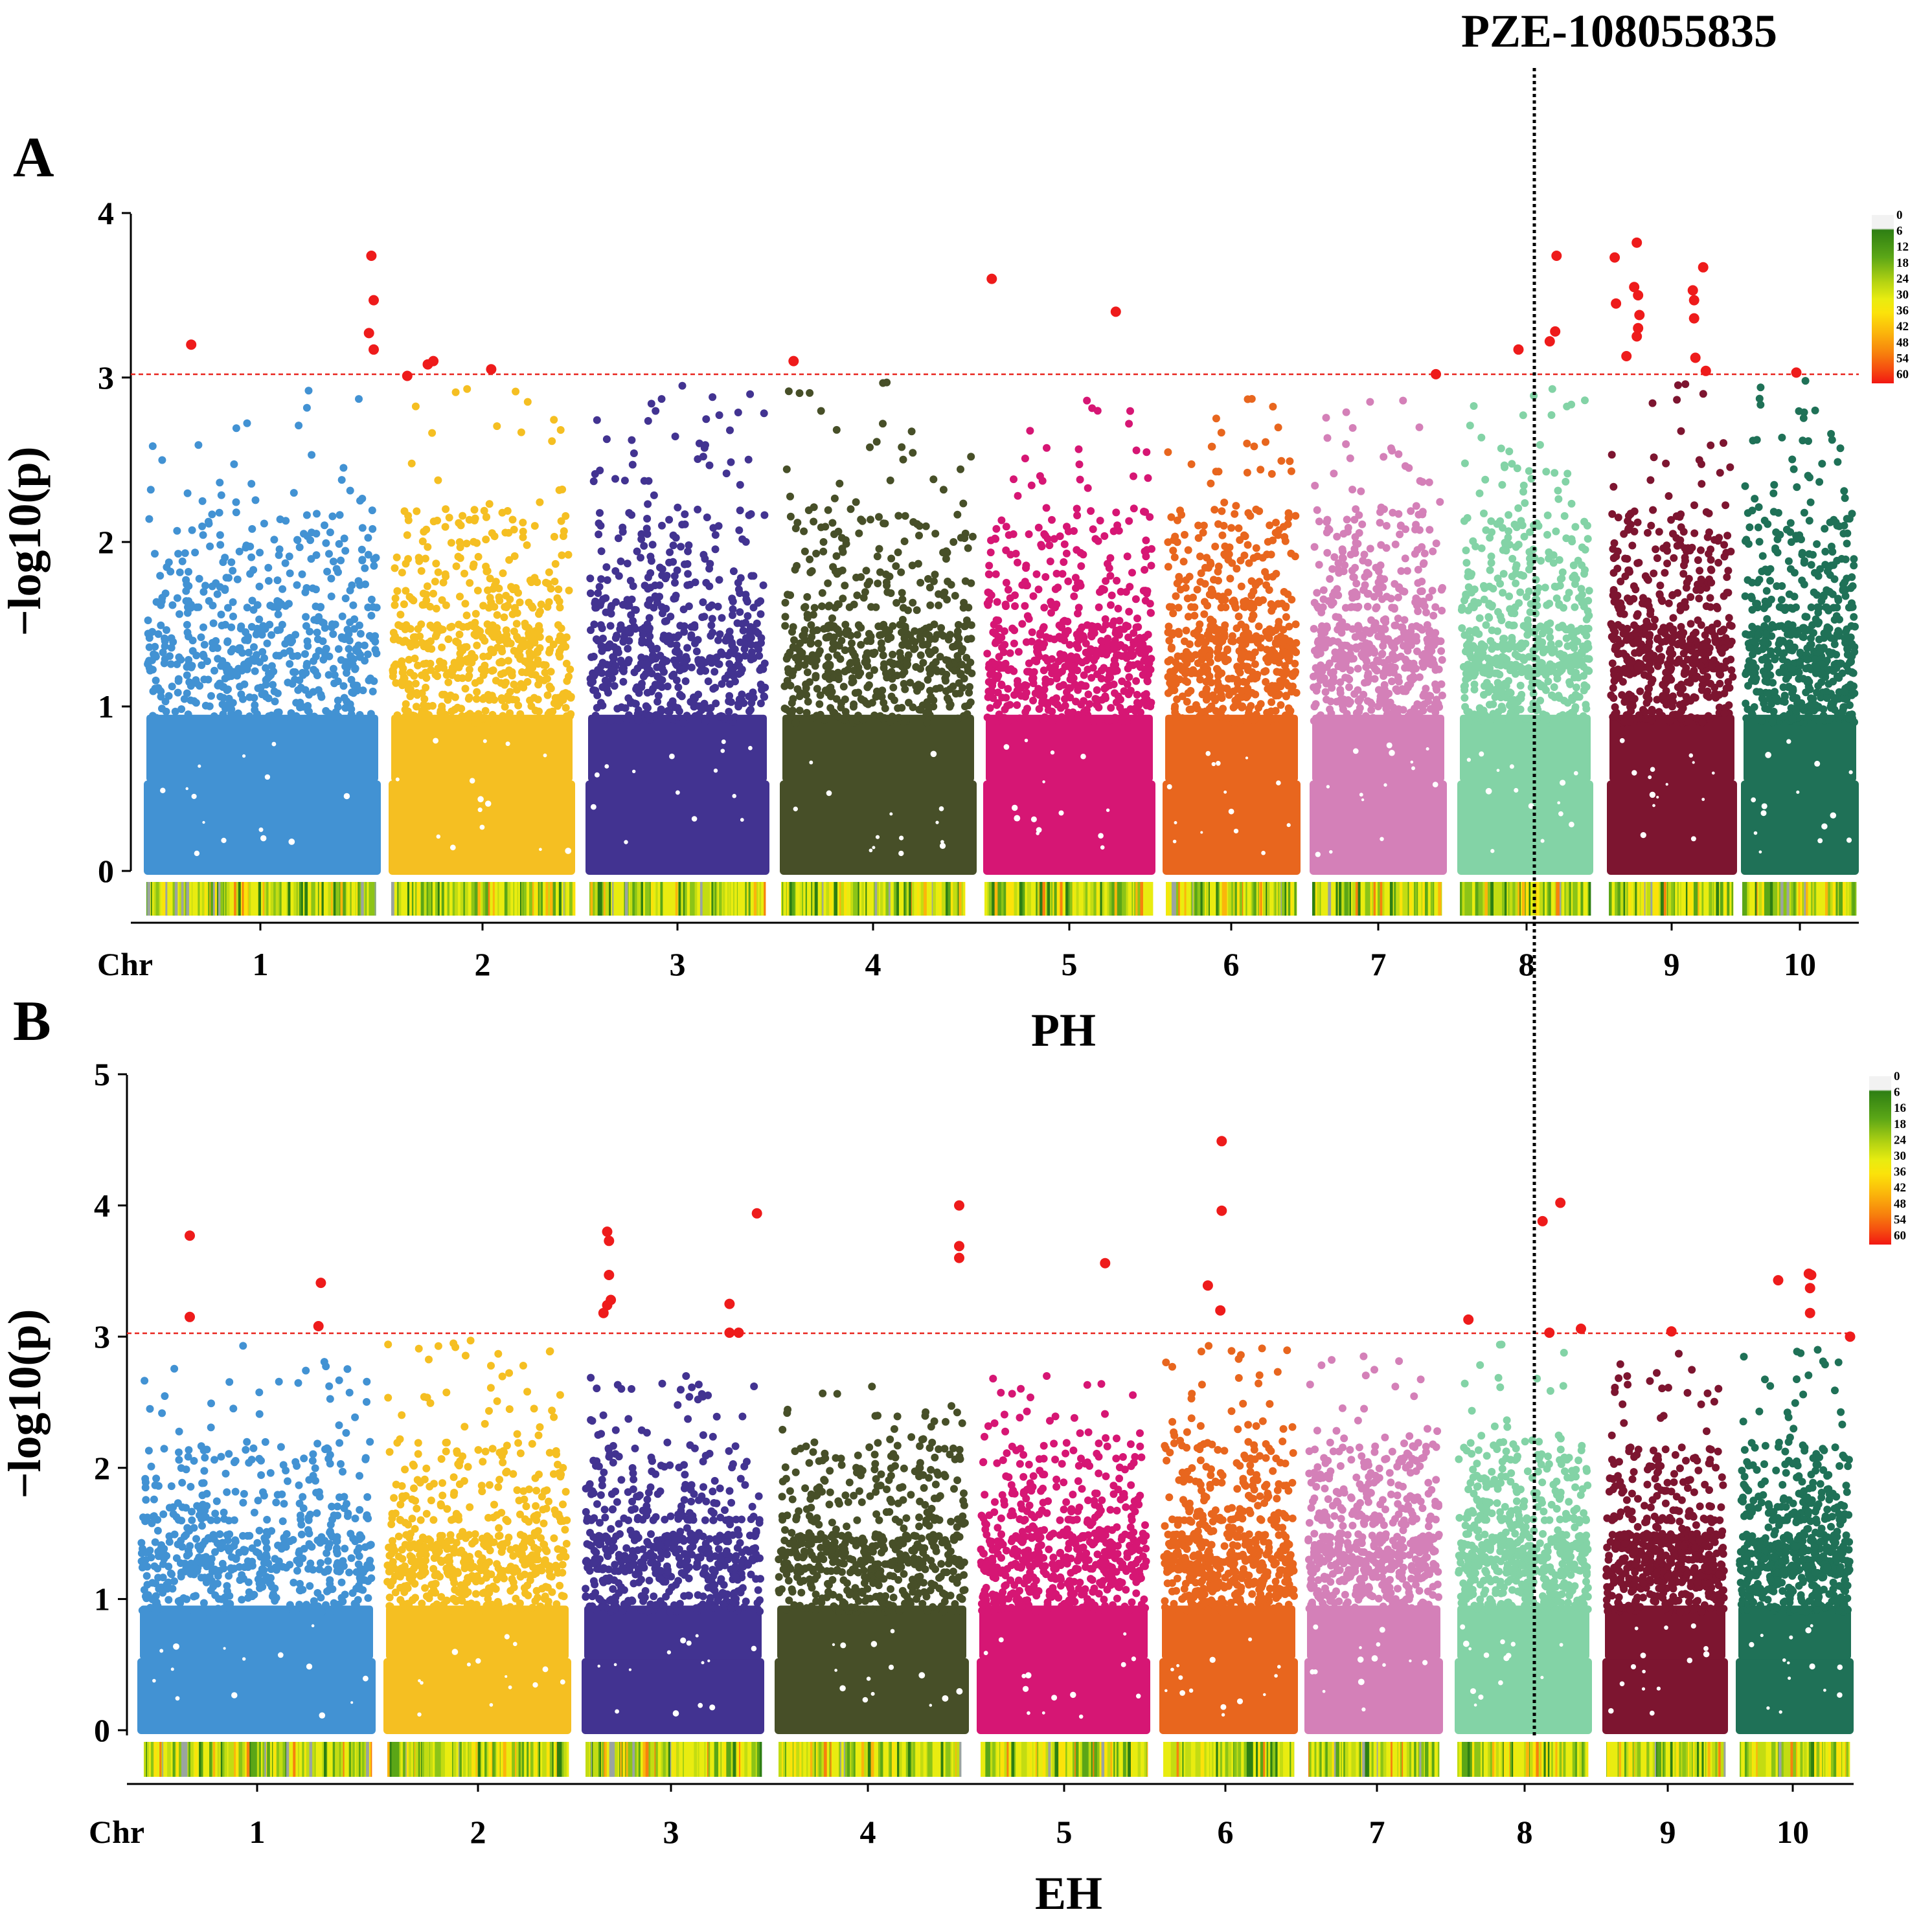 The height and width of the screenshot is (1918, 1932). I want to click on y-tick-label: 1, so click(106, 707).